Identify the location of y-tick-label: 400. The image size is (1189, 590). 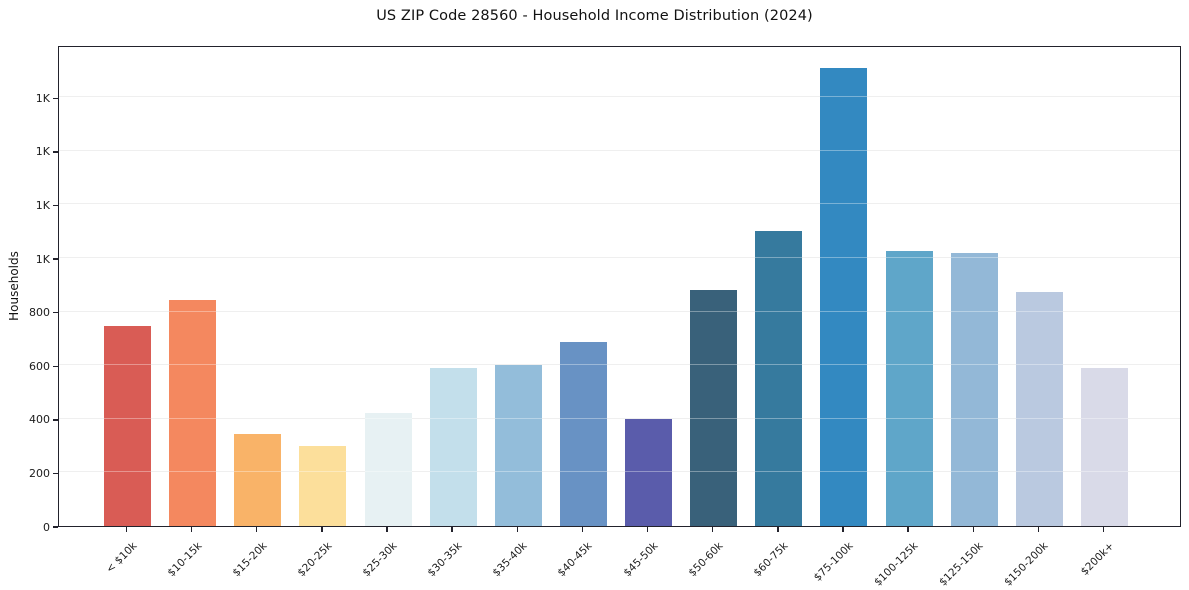
(39, 420).